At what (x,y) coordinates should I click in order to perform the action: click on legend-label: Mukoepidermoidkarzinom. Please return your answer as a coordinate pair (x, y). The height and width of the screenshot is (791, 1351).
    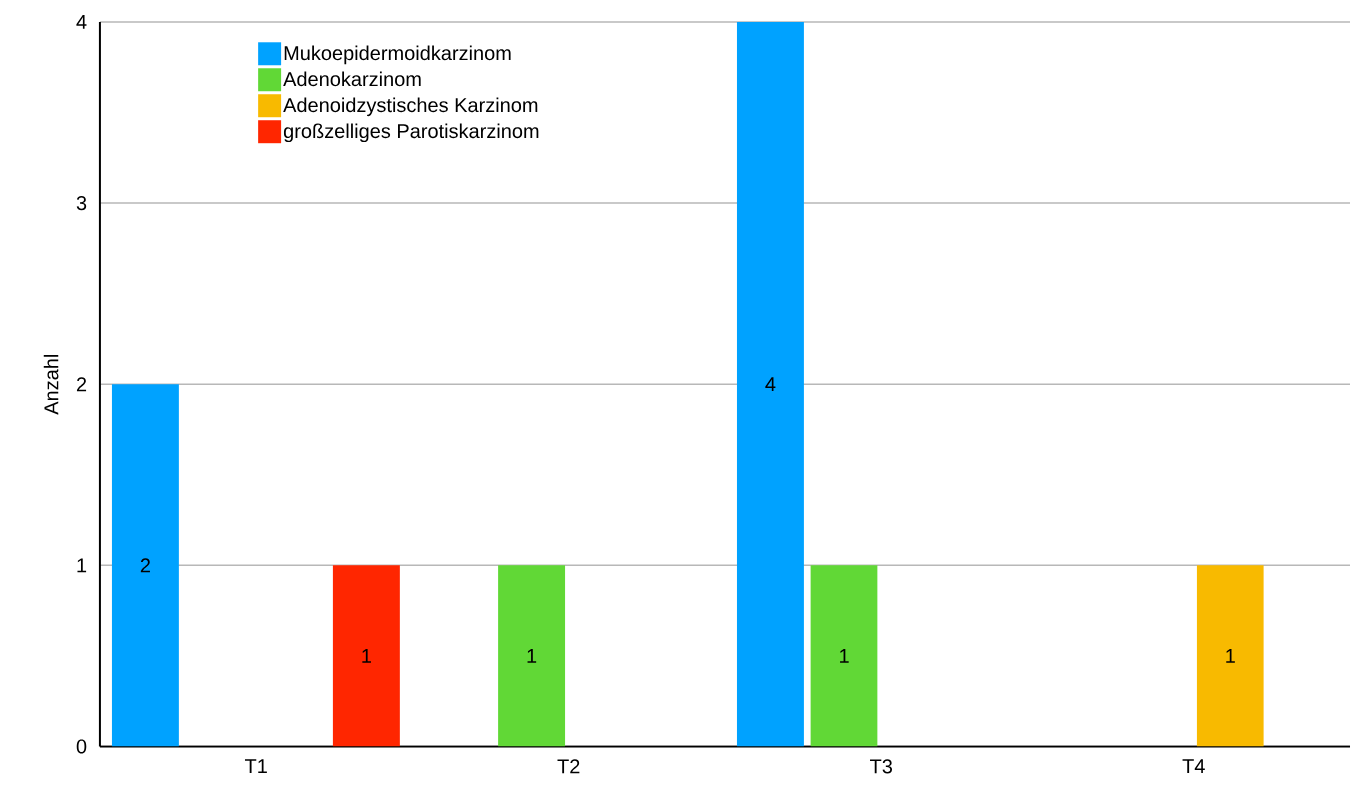
    Looking at the image, I should click on (397, 54).